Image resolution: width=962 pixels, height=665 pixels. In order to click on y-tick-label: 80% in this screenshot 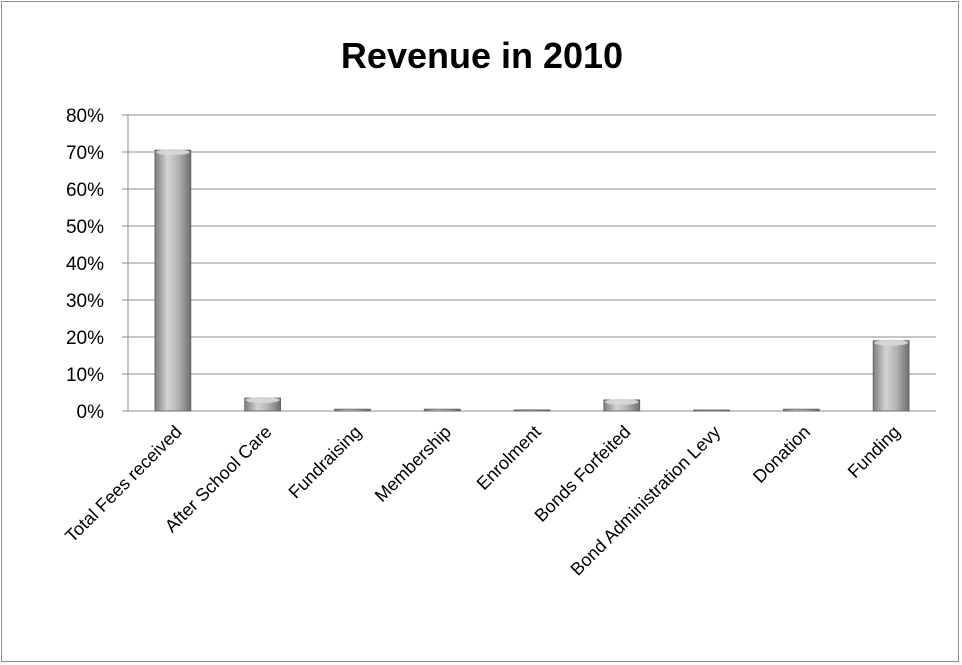, I will do `click(85, 116)`.